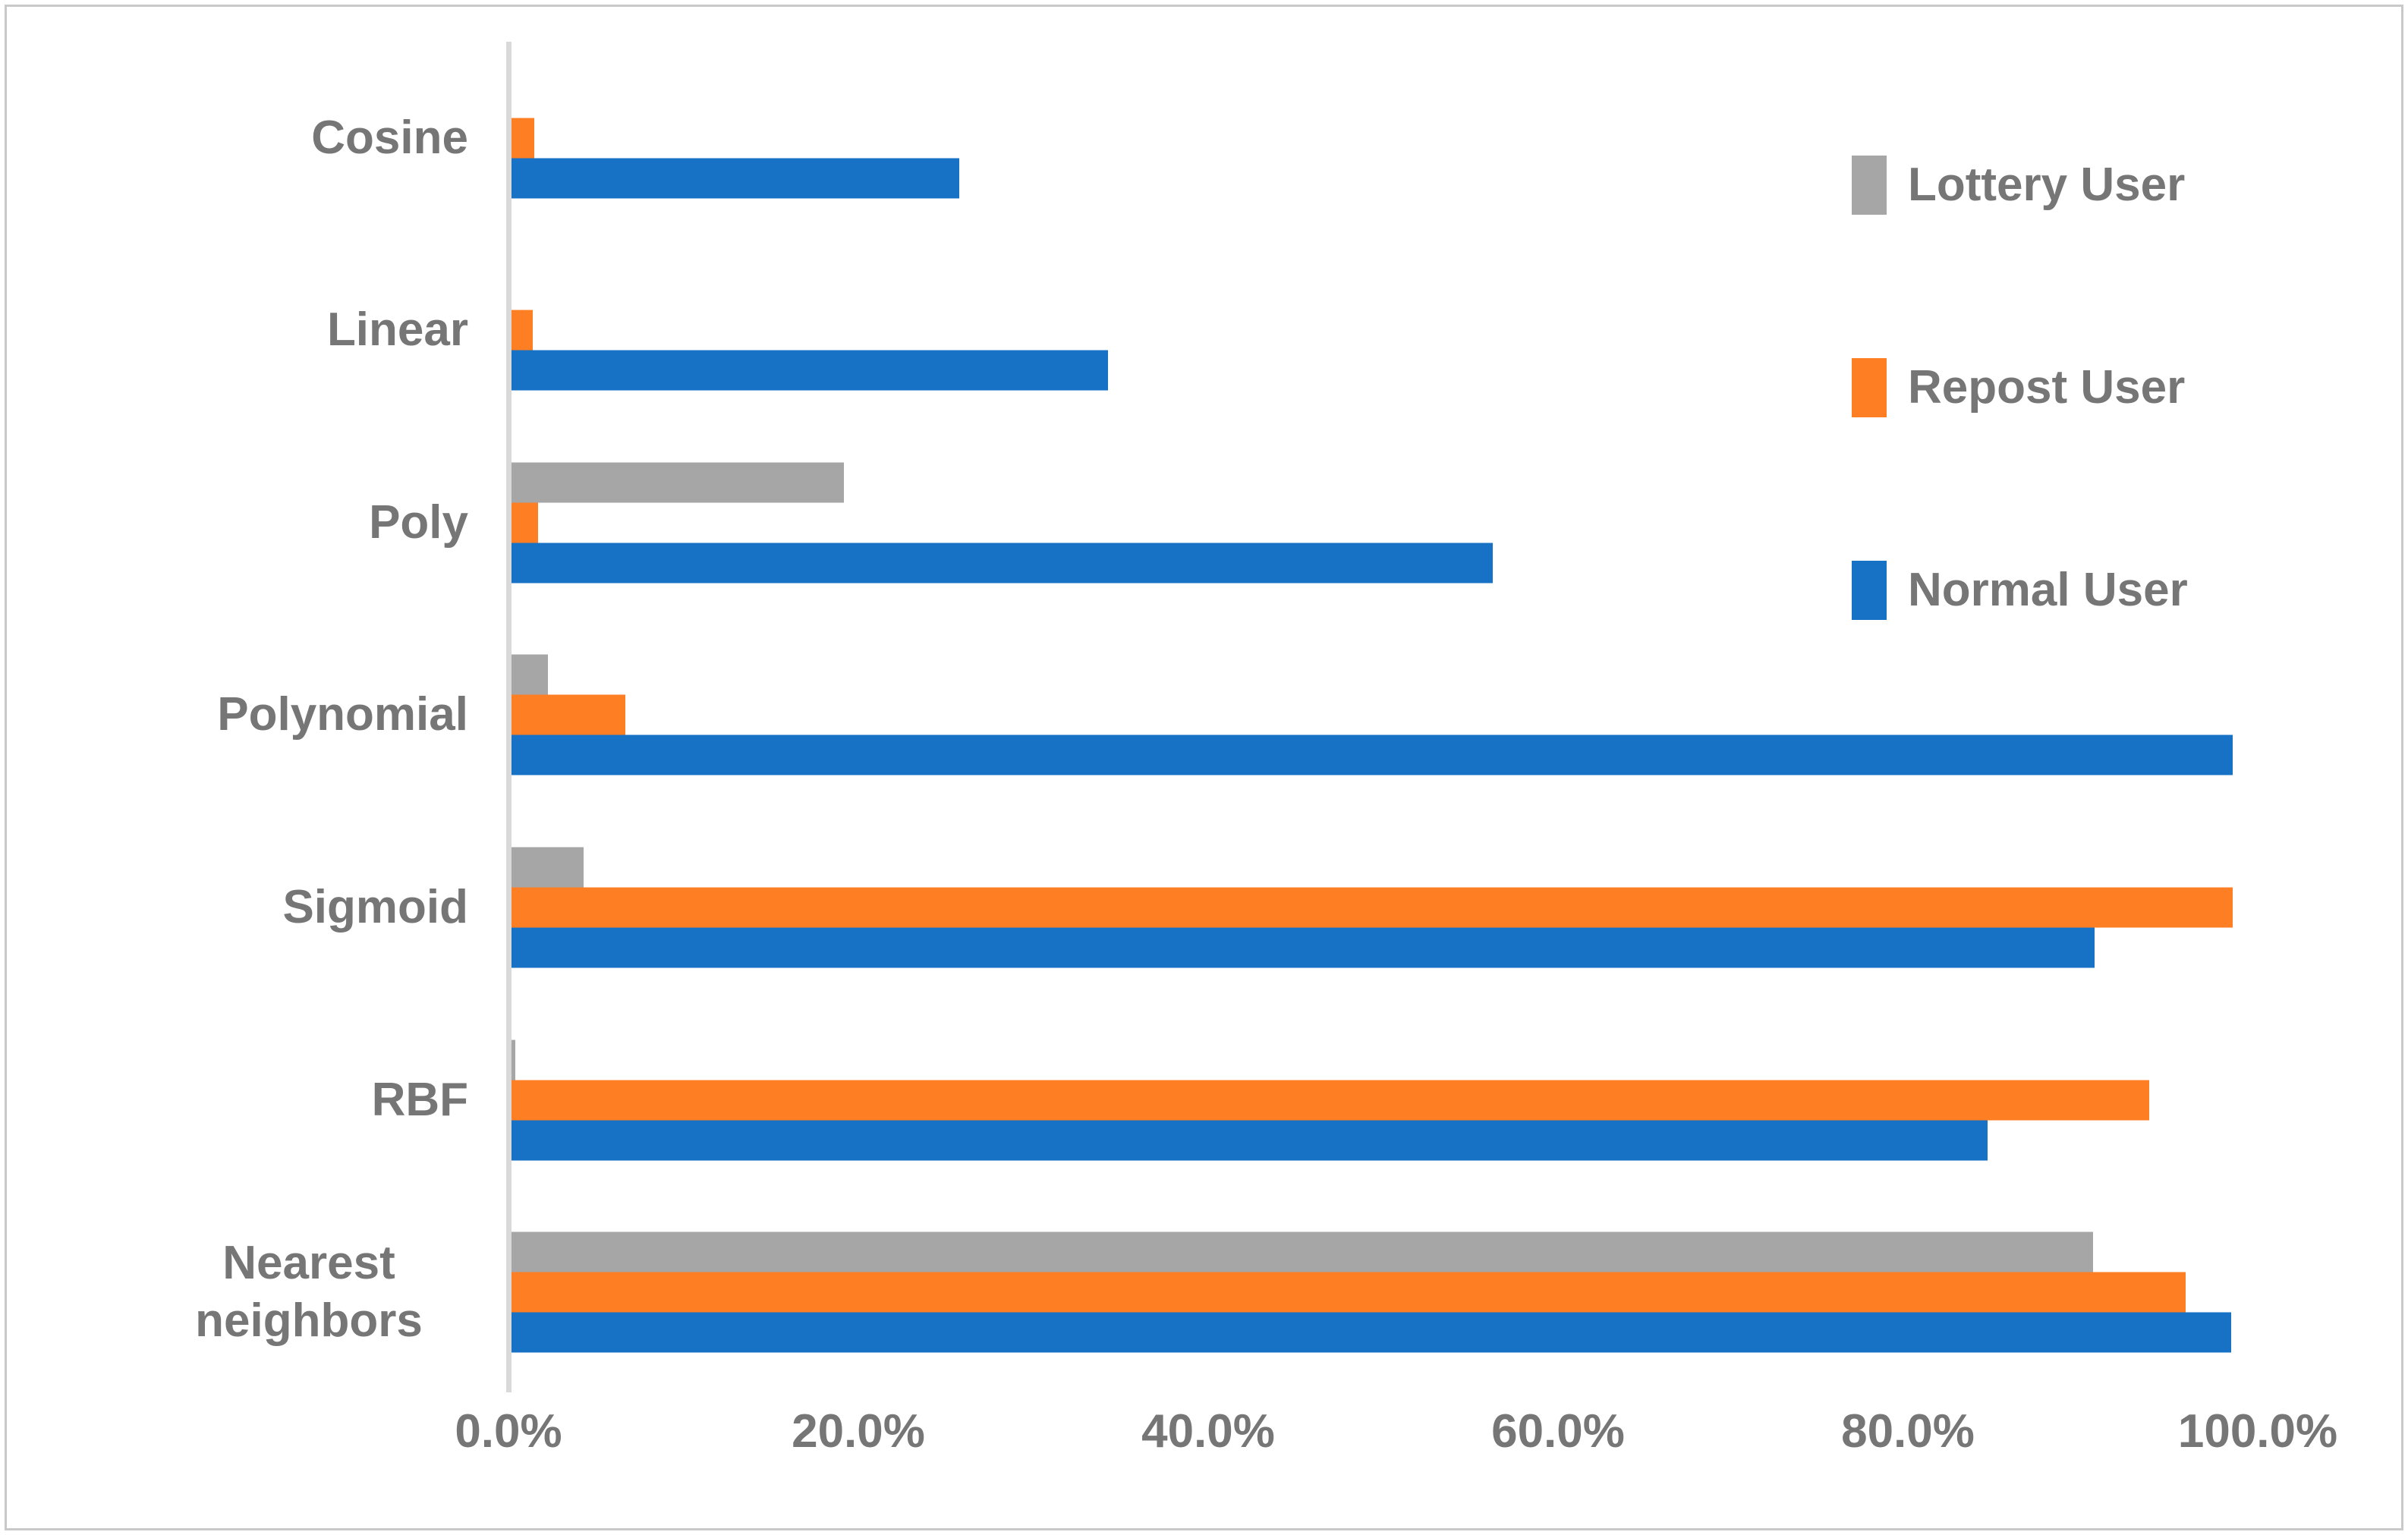  I want to click on legend-label: Normal User, so click(2048, 590).